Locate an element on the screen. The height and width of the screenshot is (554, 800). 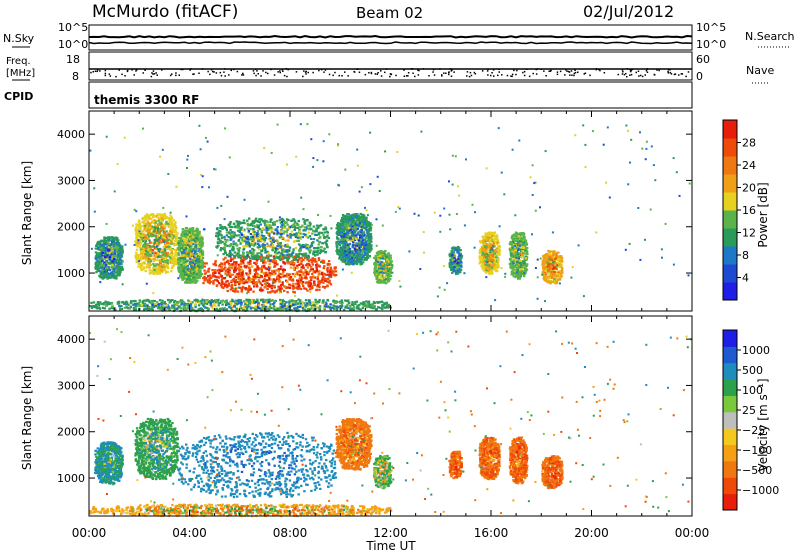
nsky-strip-frame is located at coordinates (390, 37).